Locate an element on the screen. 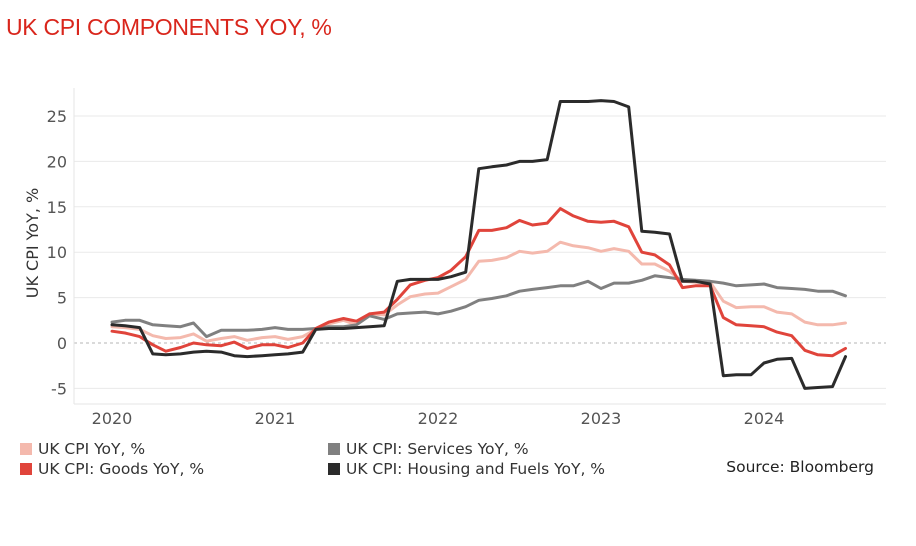 The width and height of the screenshot is (916, 546). x-tick-label: 2023 is located at coordinates (601, 418).